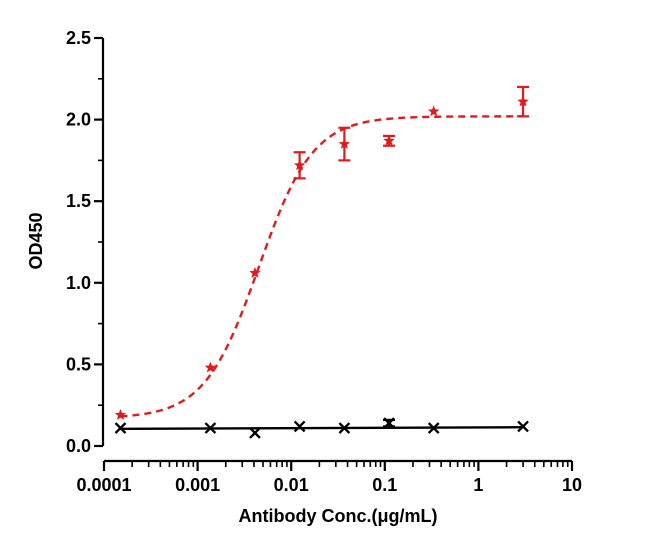 This screenshot has width=650, height=546. What do you see at coordinates (78, 201) in the screenshot?
I see `y-tick-label: 1.5` at bounding box center [78, 201].